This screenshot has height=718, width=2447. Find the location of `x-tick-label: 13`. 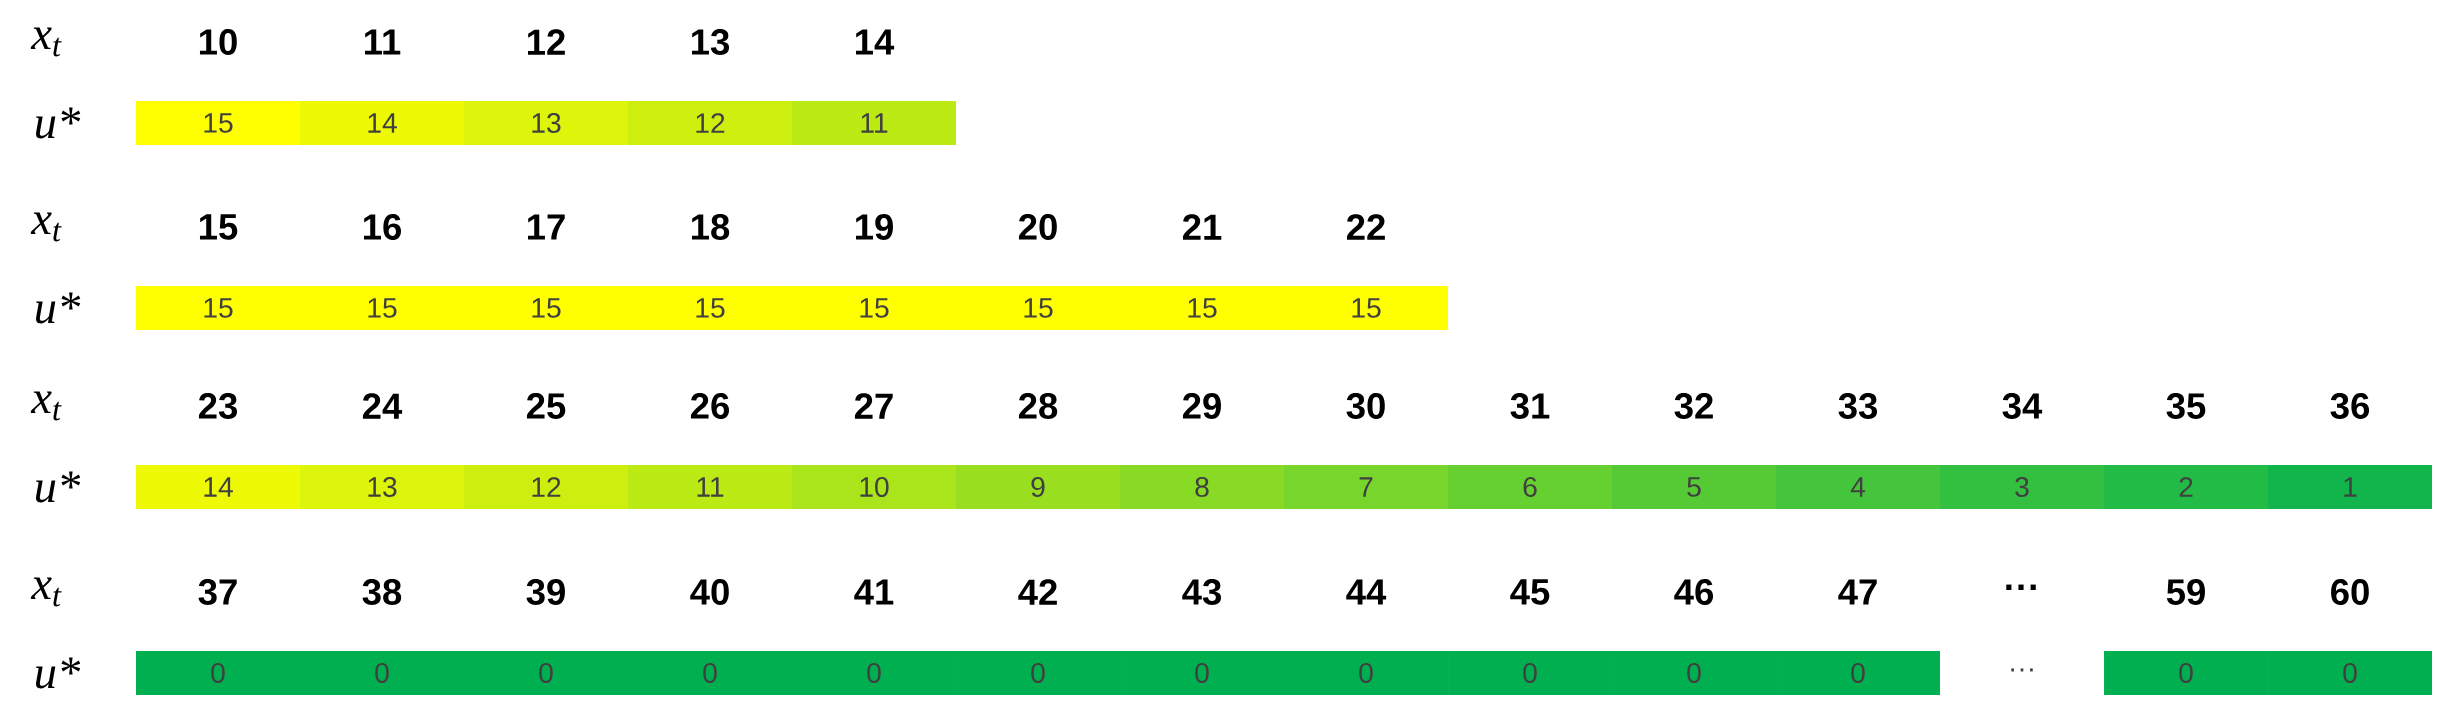

x-tick-label: 13 is located at coordinates (710, 42).